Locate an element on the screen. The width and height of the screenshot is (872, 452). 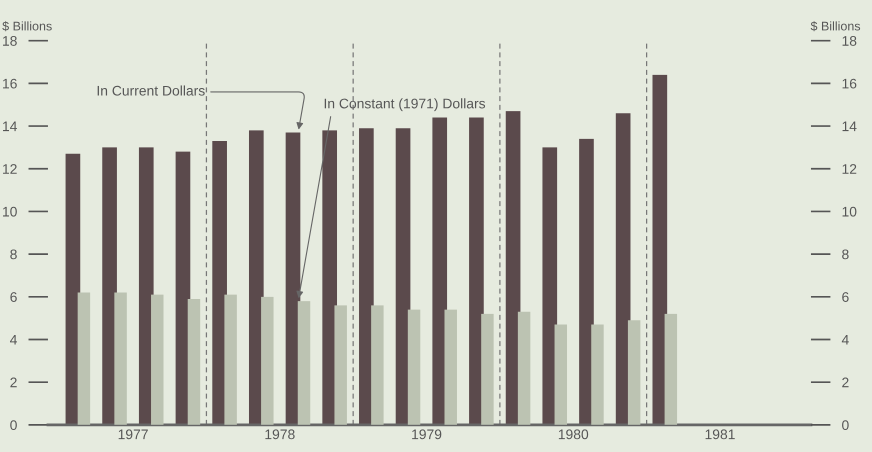
y-tick-label: 16 is located at coordinates (10, 83).